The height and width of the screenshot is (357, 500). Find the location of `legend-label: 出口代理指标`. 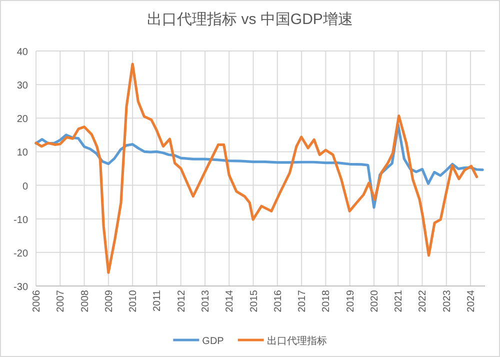

legend-label: 出口代理指标 is located at coordinates (296, 341).